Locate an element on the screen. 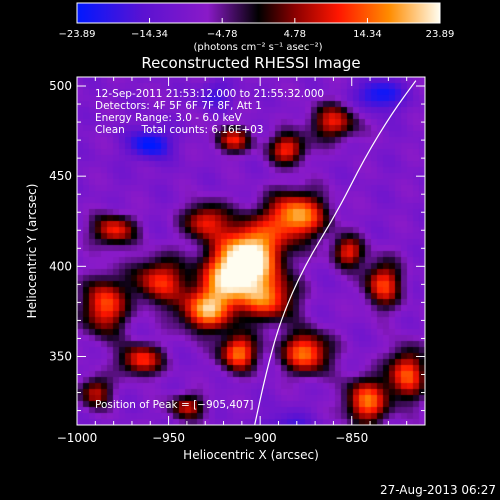 The width and height of the screenshot is (500, 500). x-tick-label: −850 is located at coordinates (351, 438).